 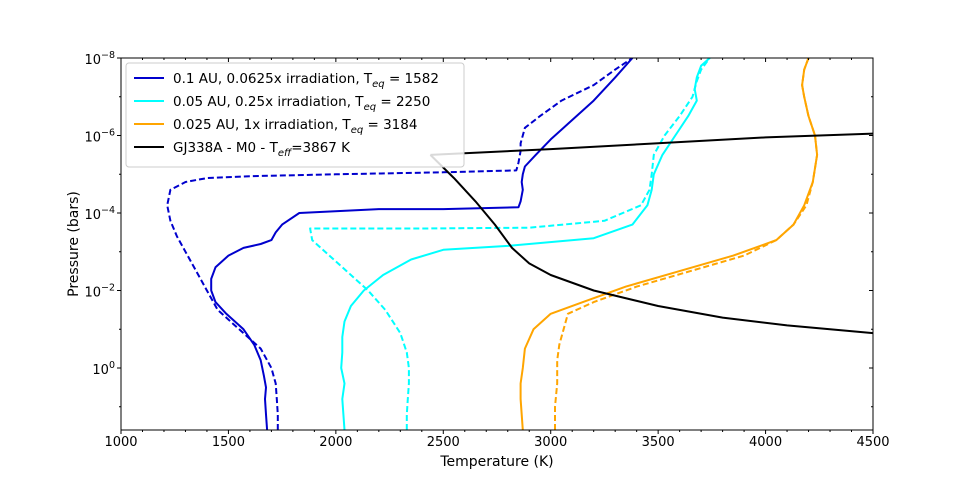 I want to click on legend-entry: 0.025 AU, 1x irradiation, Teq = 3184, so click(x=295, y=126).